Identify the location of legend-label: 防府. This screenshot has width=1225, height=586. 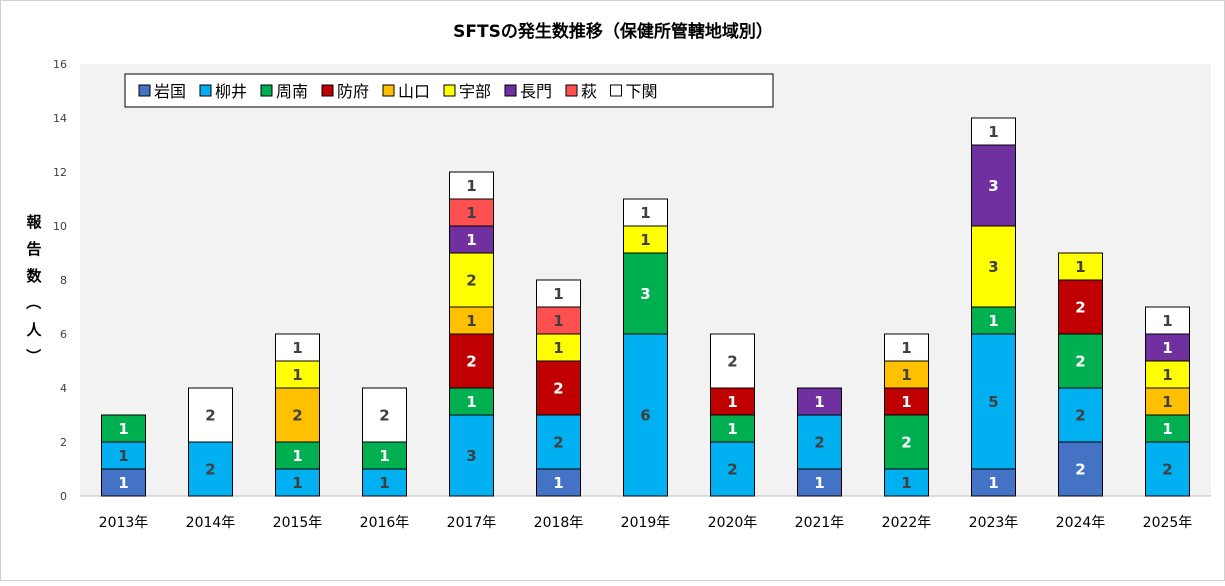
(353, 91).